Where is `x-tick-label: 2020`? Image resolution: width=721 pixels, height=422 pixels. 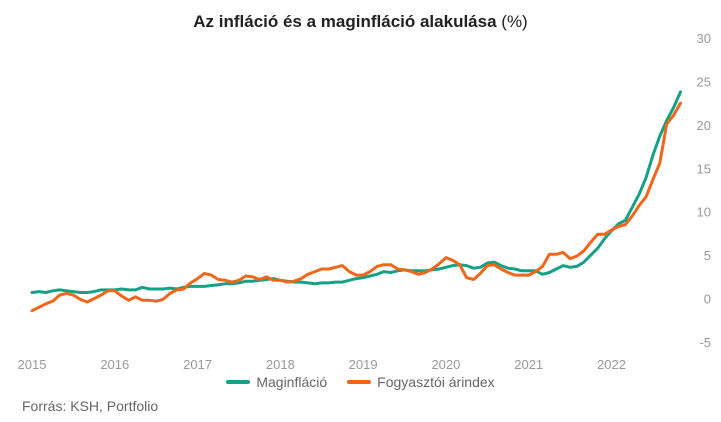 x-tick-label: 2020 is located at coordinates (445, 363).